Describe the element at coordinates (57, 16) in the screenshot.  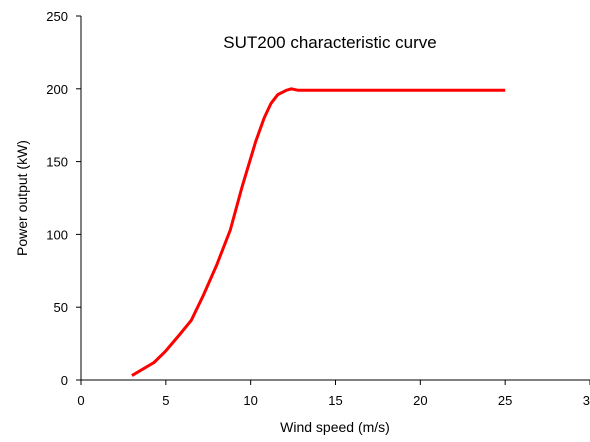
I see `y-tick-label: 250` at that location.